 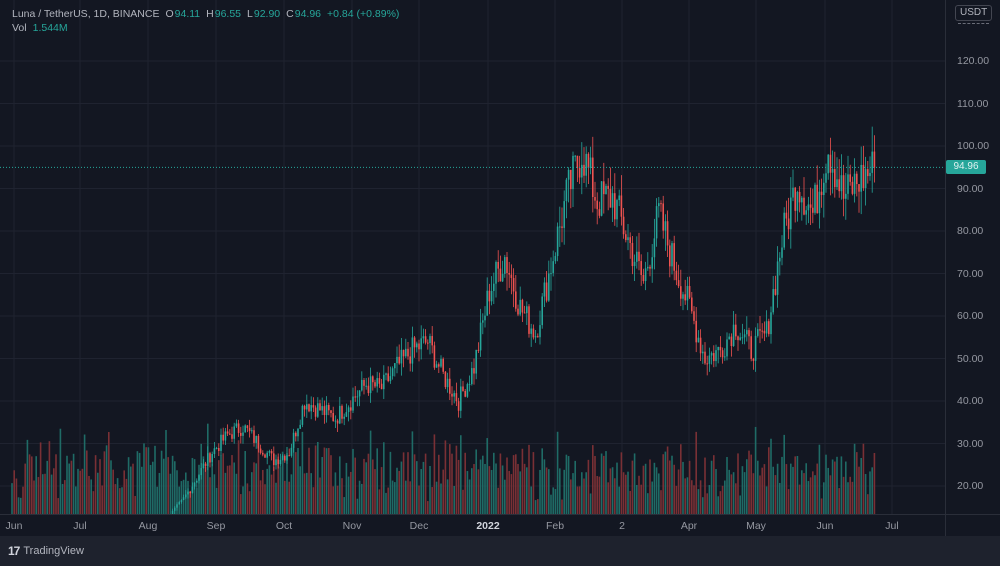 What do you see at coordinates (169, 14) in the screenshot?
I see `open-label: O` at bounding box center [169, 14].